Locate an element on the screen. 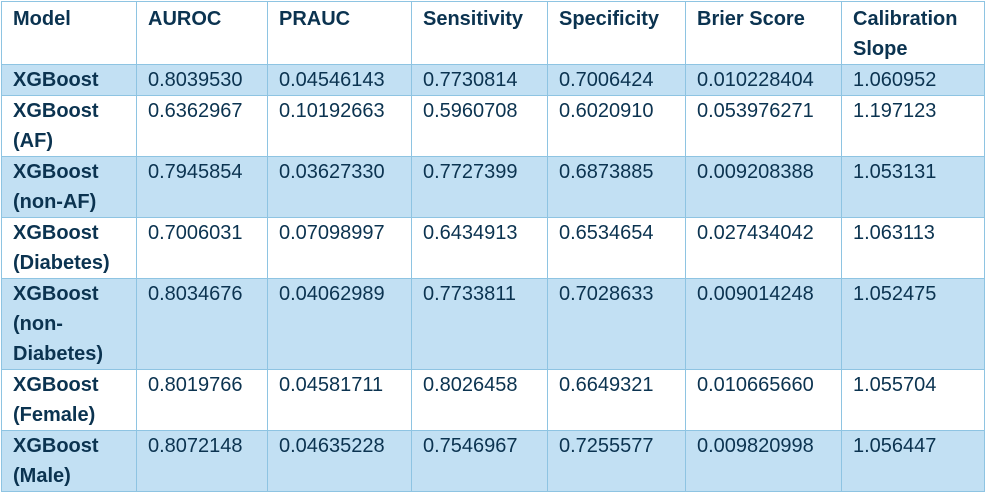 The height and width of the screenshot is (492, 985). cell-sensitivity: 0.8026458 is located at coordinates (479, 400).